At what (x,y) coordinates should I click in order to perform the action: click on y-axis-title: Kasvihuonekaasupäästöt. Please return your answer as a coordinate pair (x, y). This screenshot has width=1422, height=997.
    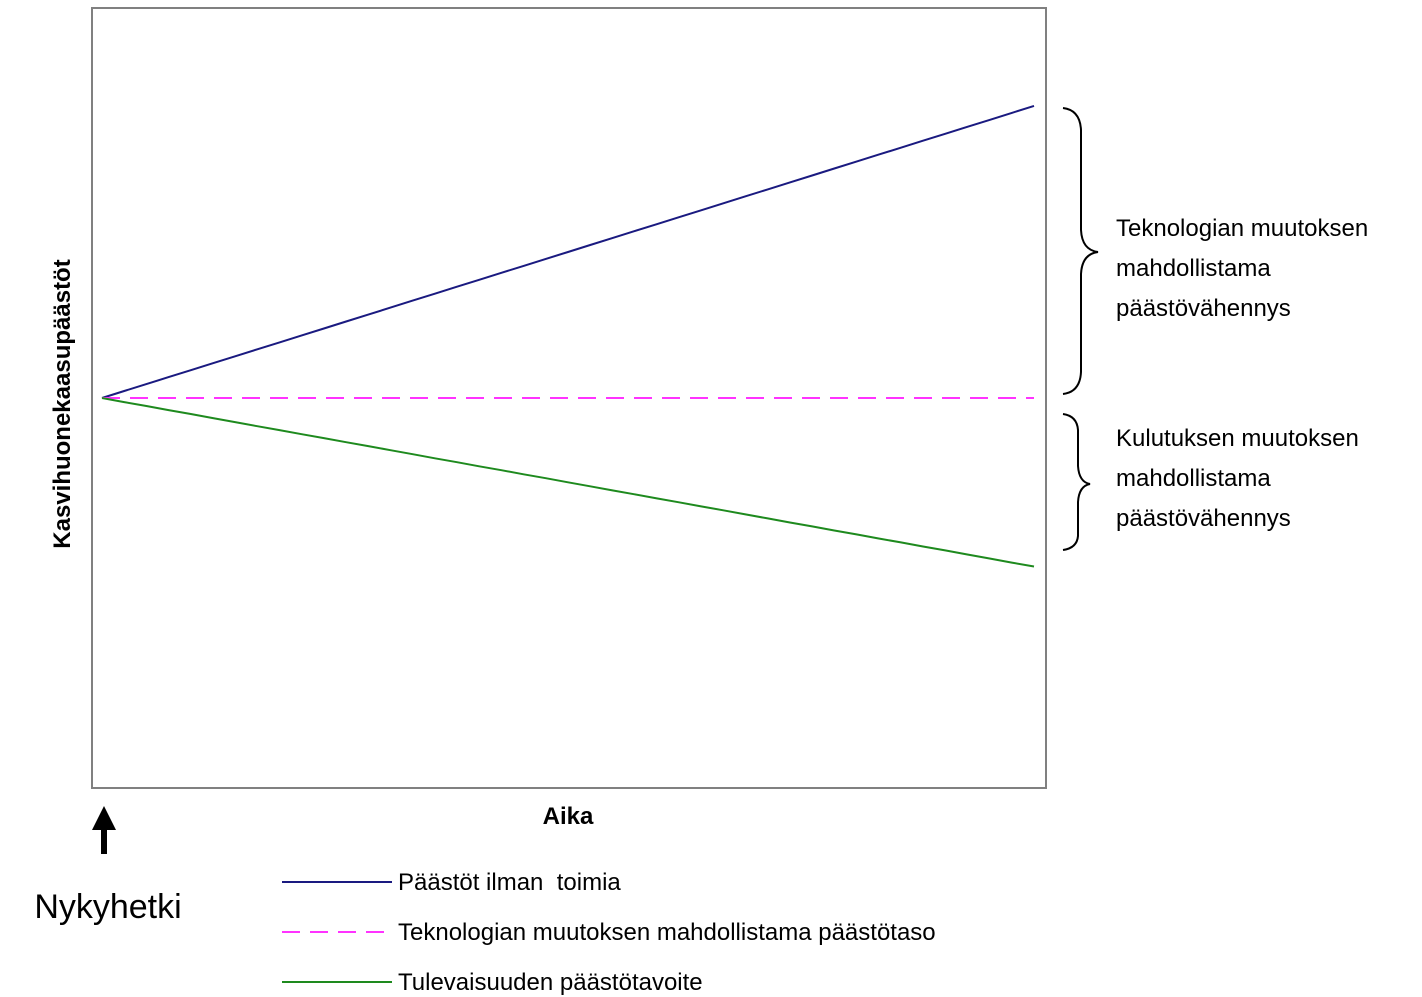
    Looking at the image, I should click on (62, 403).